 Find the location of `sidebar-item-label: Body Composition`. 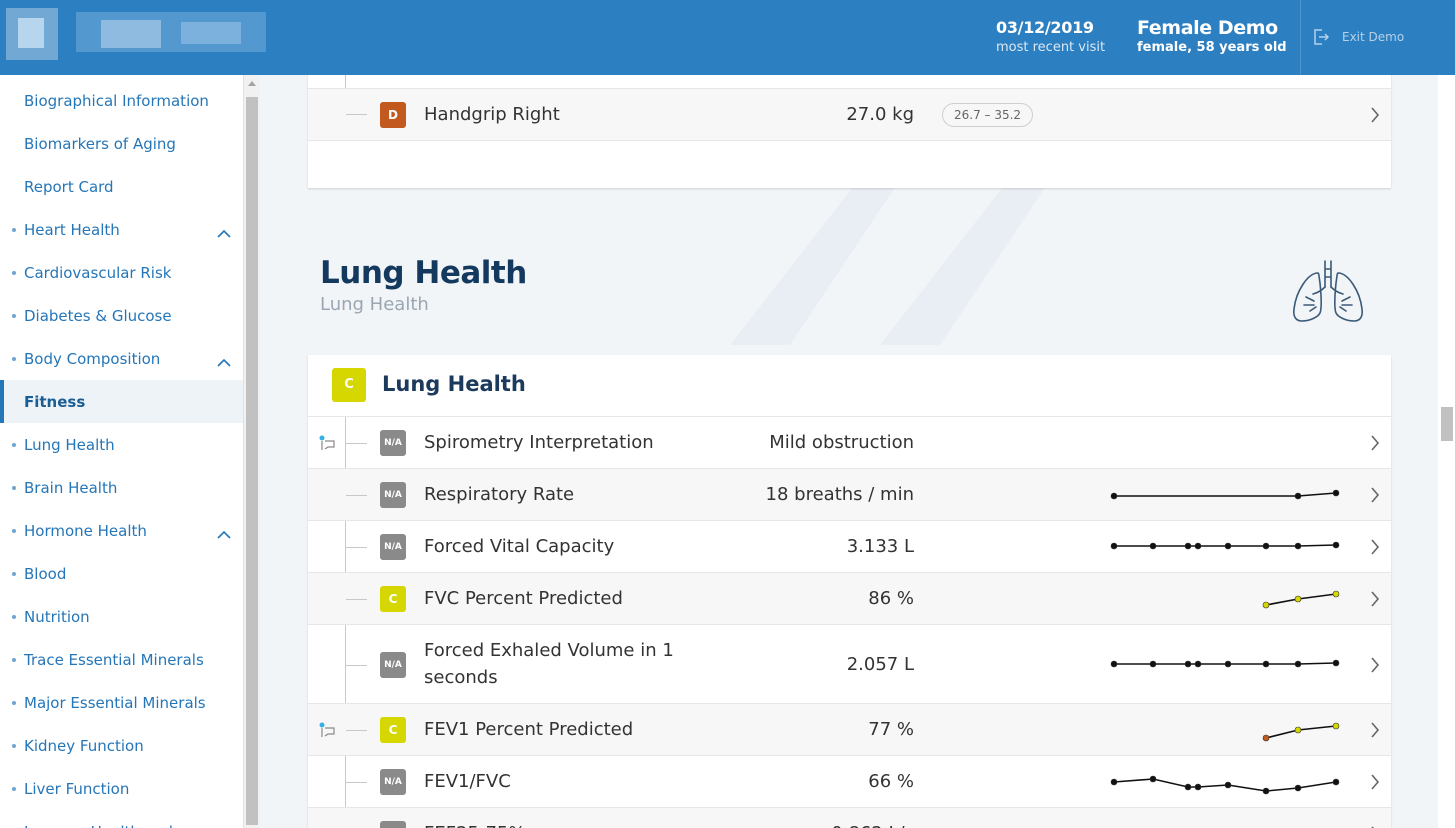

sidebar-item-label: Body Composition is located at coordinates (92, 358).